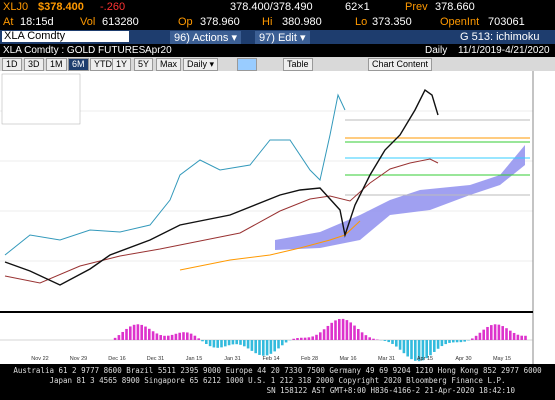 The height and width of the screenshot is (400, 555). Describe the element at coordinates (78, 64) in the screenshot. I see `period-button: 6M` at that location.